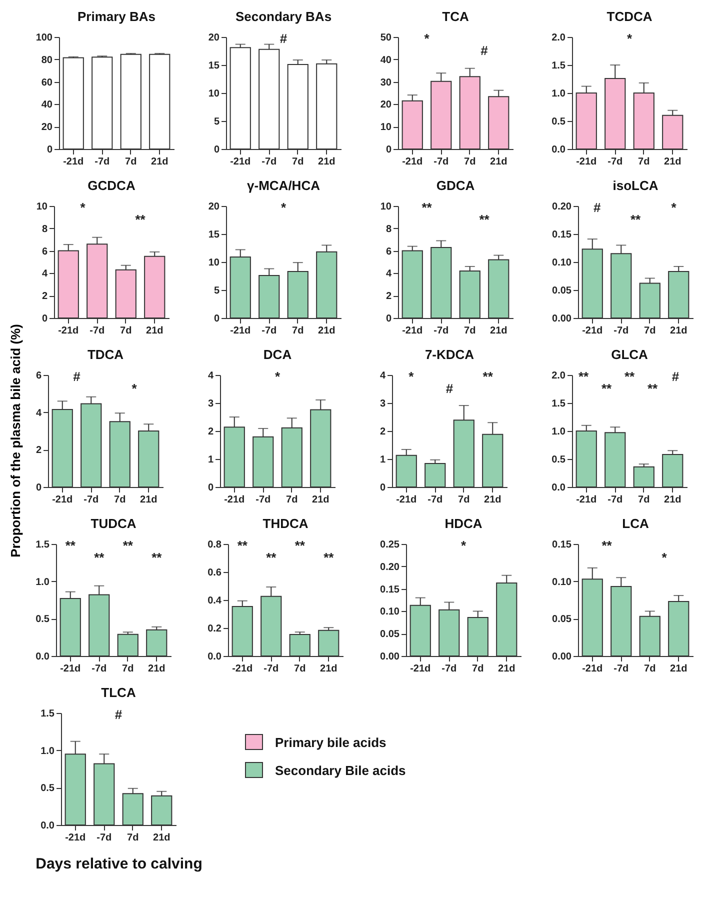 The image size is (706, 905). Describe the element at coordinates (15, 441) in the screenshot. I see `y-axis-title: Proportion of the plasma bile acid (%)` at that location.